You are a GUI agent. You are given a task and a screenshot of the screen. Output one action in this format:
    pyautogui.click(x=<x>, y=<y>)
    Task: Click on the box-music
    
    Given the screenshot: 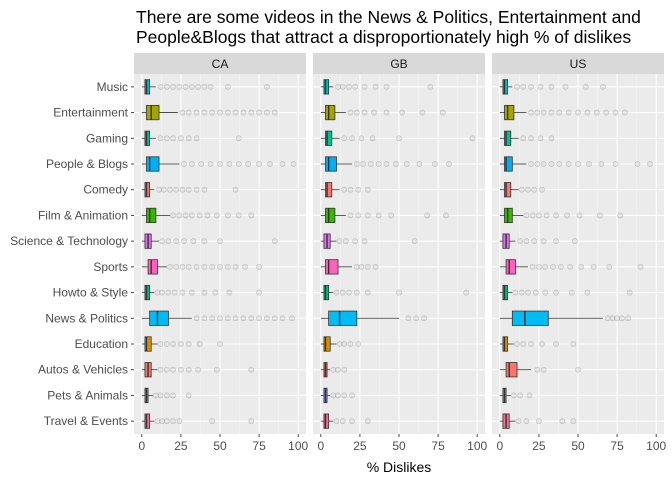 What is the action you would take?
    pyautogui.click(x=552, y=87)
    